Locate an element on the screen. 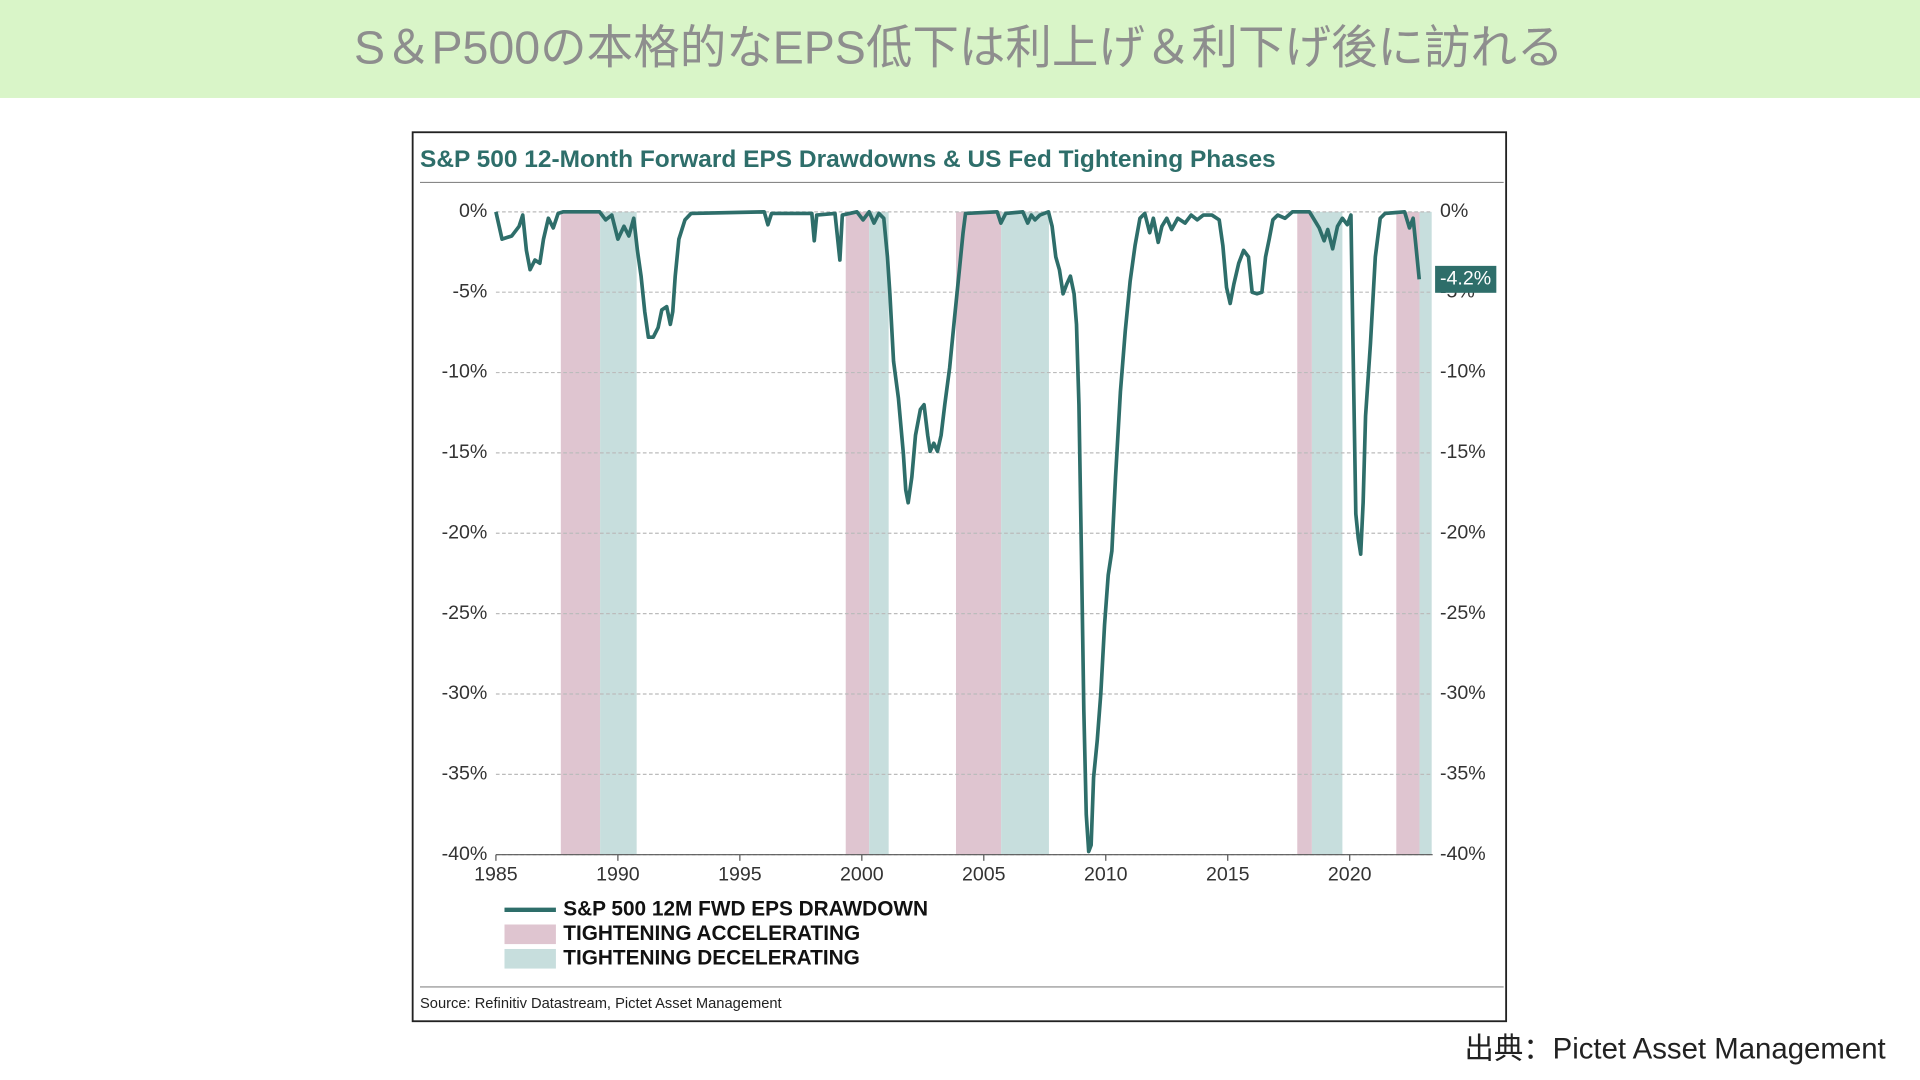 The width and height of the screenshot is (1920, 1080). header-bar is located at coordinates (960, 49).